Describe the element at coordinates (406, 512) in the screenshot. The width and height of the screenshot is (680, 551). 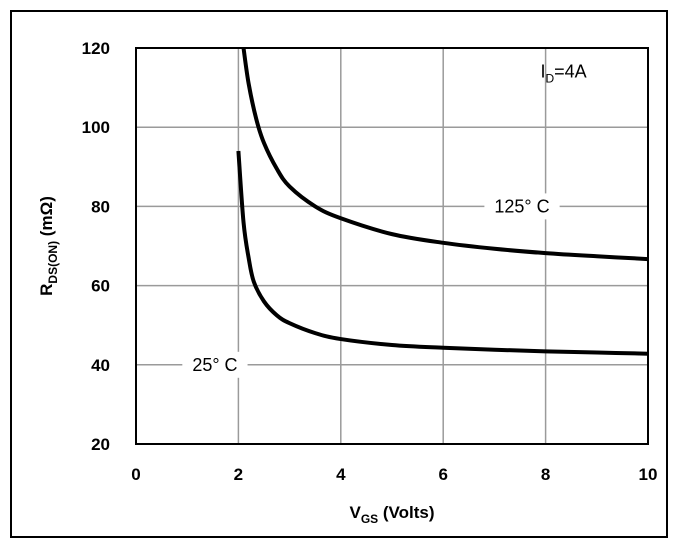
I see `x-axis-title-rest: (Volts)` at that location.